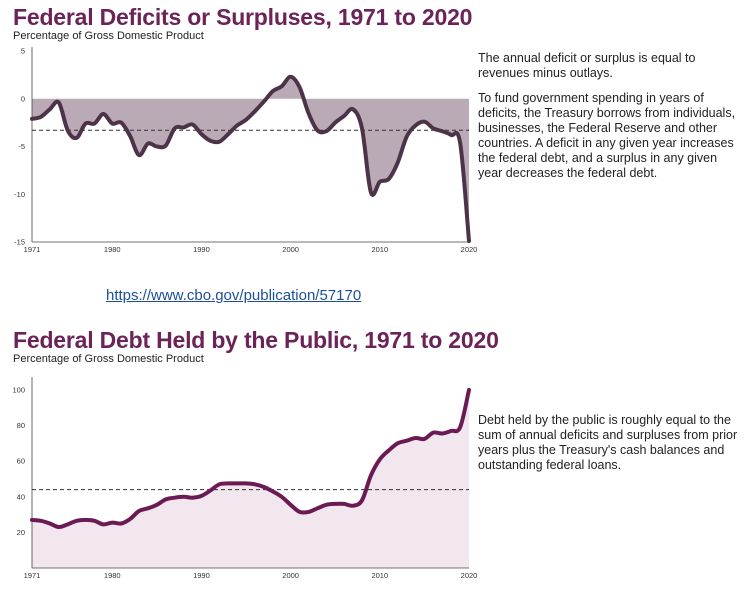 The width and height of the screenshot is (745, 593). Describe the element at coordinates (21, 461) in the screenshot. I see `y-tick-label: 60` at that location.